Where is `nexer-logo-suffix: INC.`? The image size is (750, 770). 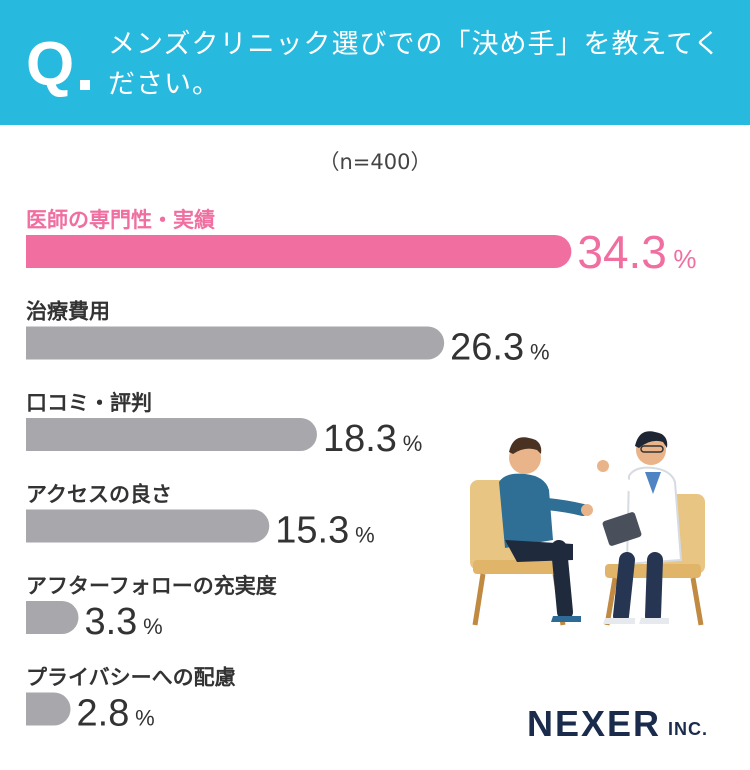
nexer-logo-suffix: INC. is located at coordinates (688, 729).